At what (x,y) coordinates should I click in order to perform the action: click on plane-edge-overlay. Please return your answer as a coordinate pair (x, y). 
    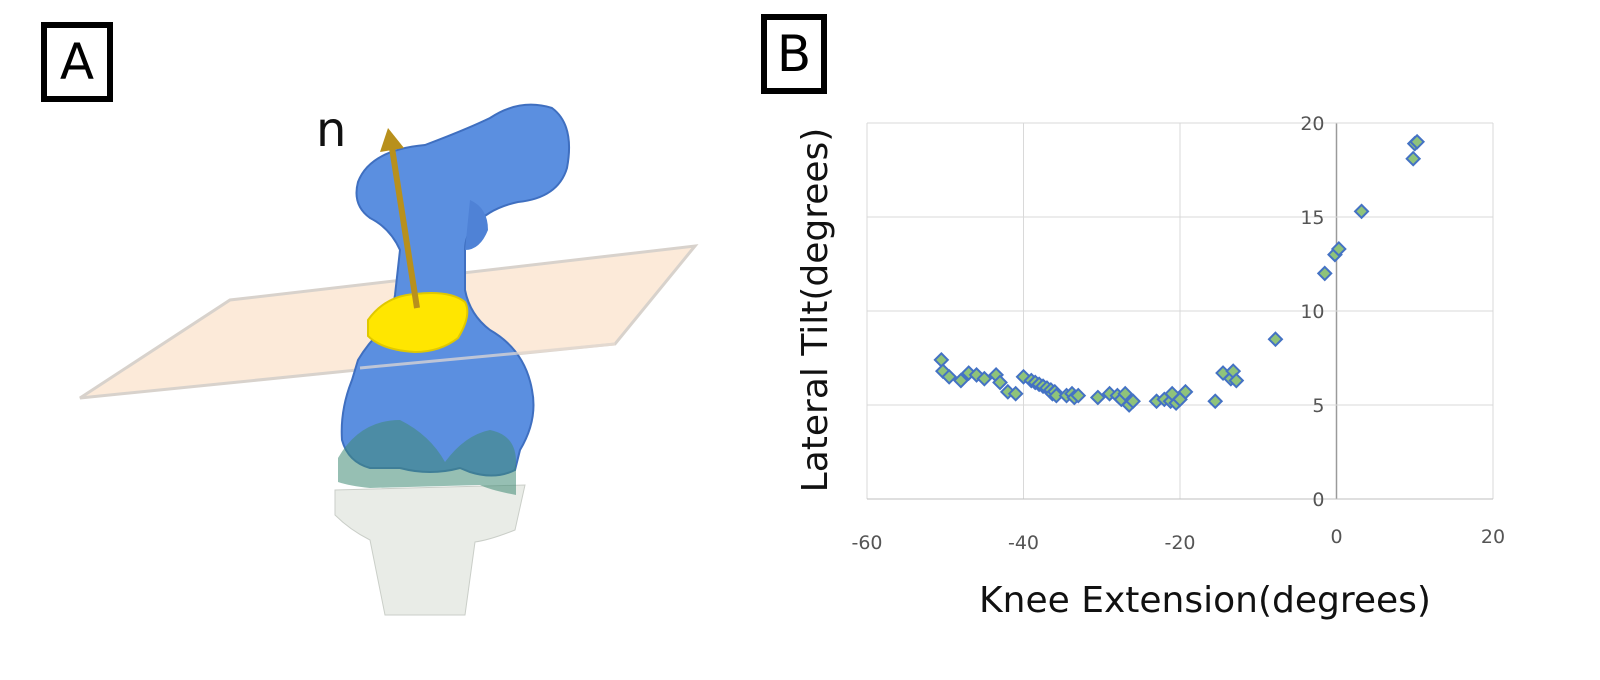
    Looking at the image, I should click on (487, 356).